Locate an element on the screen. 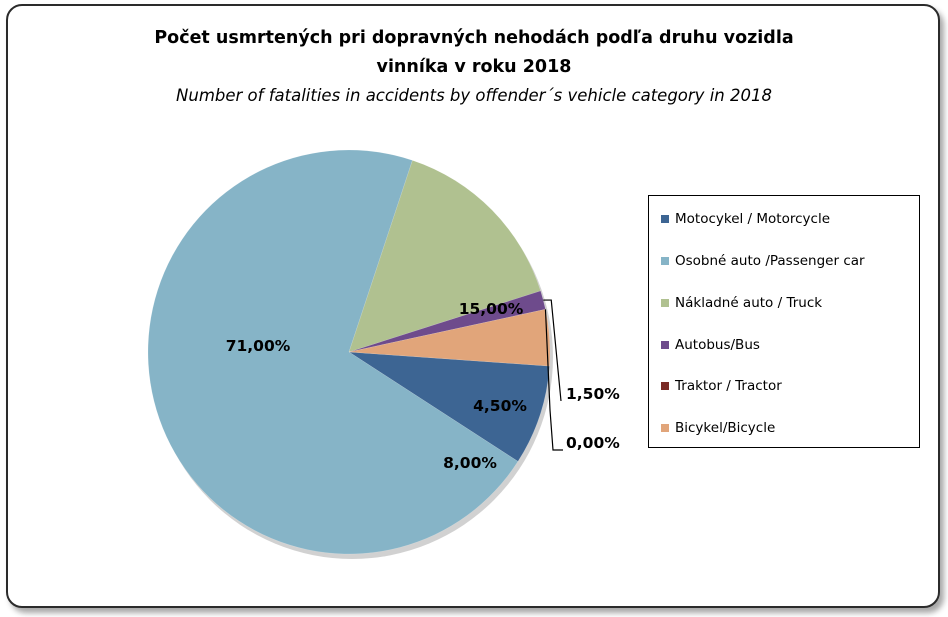  data-label-0: 8,00% is located at coordinates (470, 463).